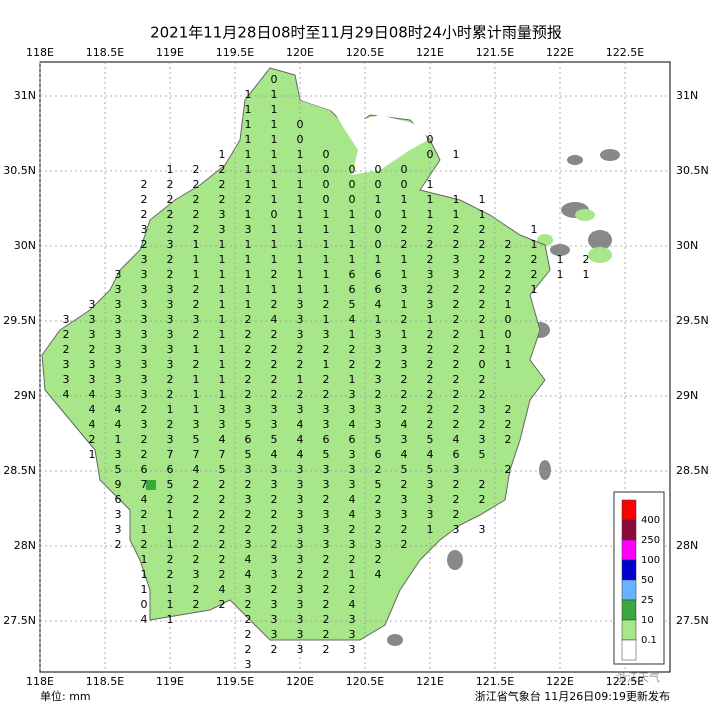 Image resolution: width=712 pixels, height=710 pixels. Describe the element at coordinates (365, 52) in the screenshot. I see `x-tick-label: 120.5E` at that location.